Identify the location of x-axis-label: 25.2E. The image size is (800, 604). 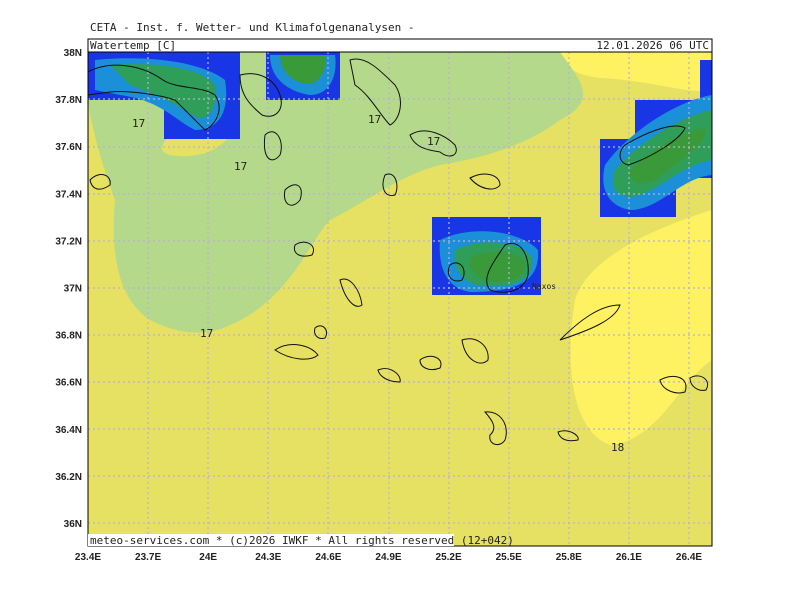
(449, 557).